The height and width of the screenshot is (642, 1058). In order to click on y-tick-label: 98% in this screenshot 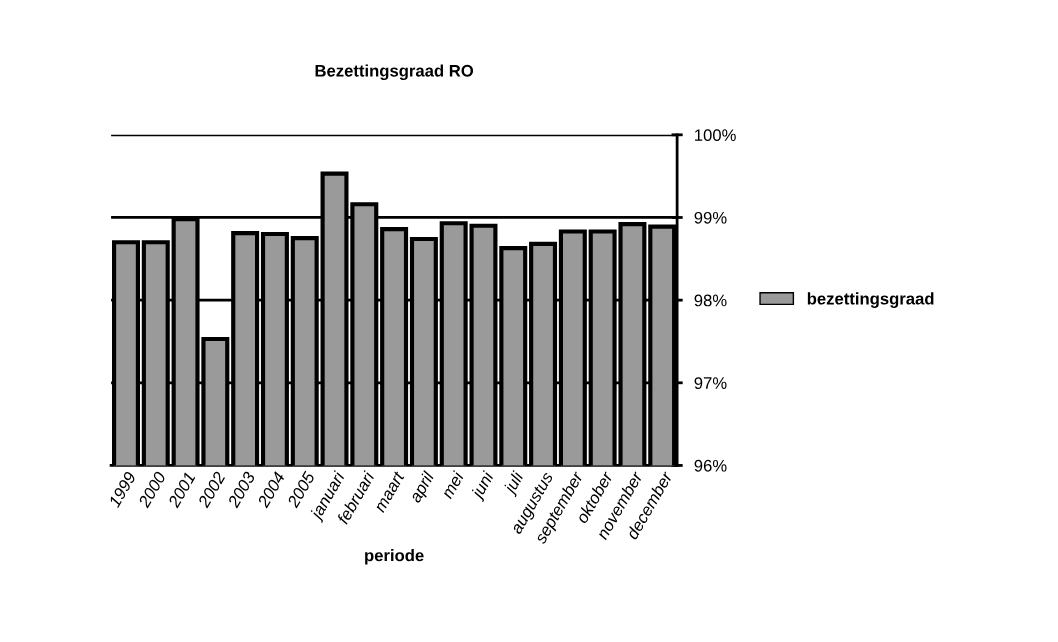, I will do `click(710, 300)`.